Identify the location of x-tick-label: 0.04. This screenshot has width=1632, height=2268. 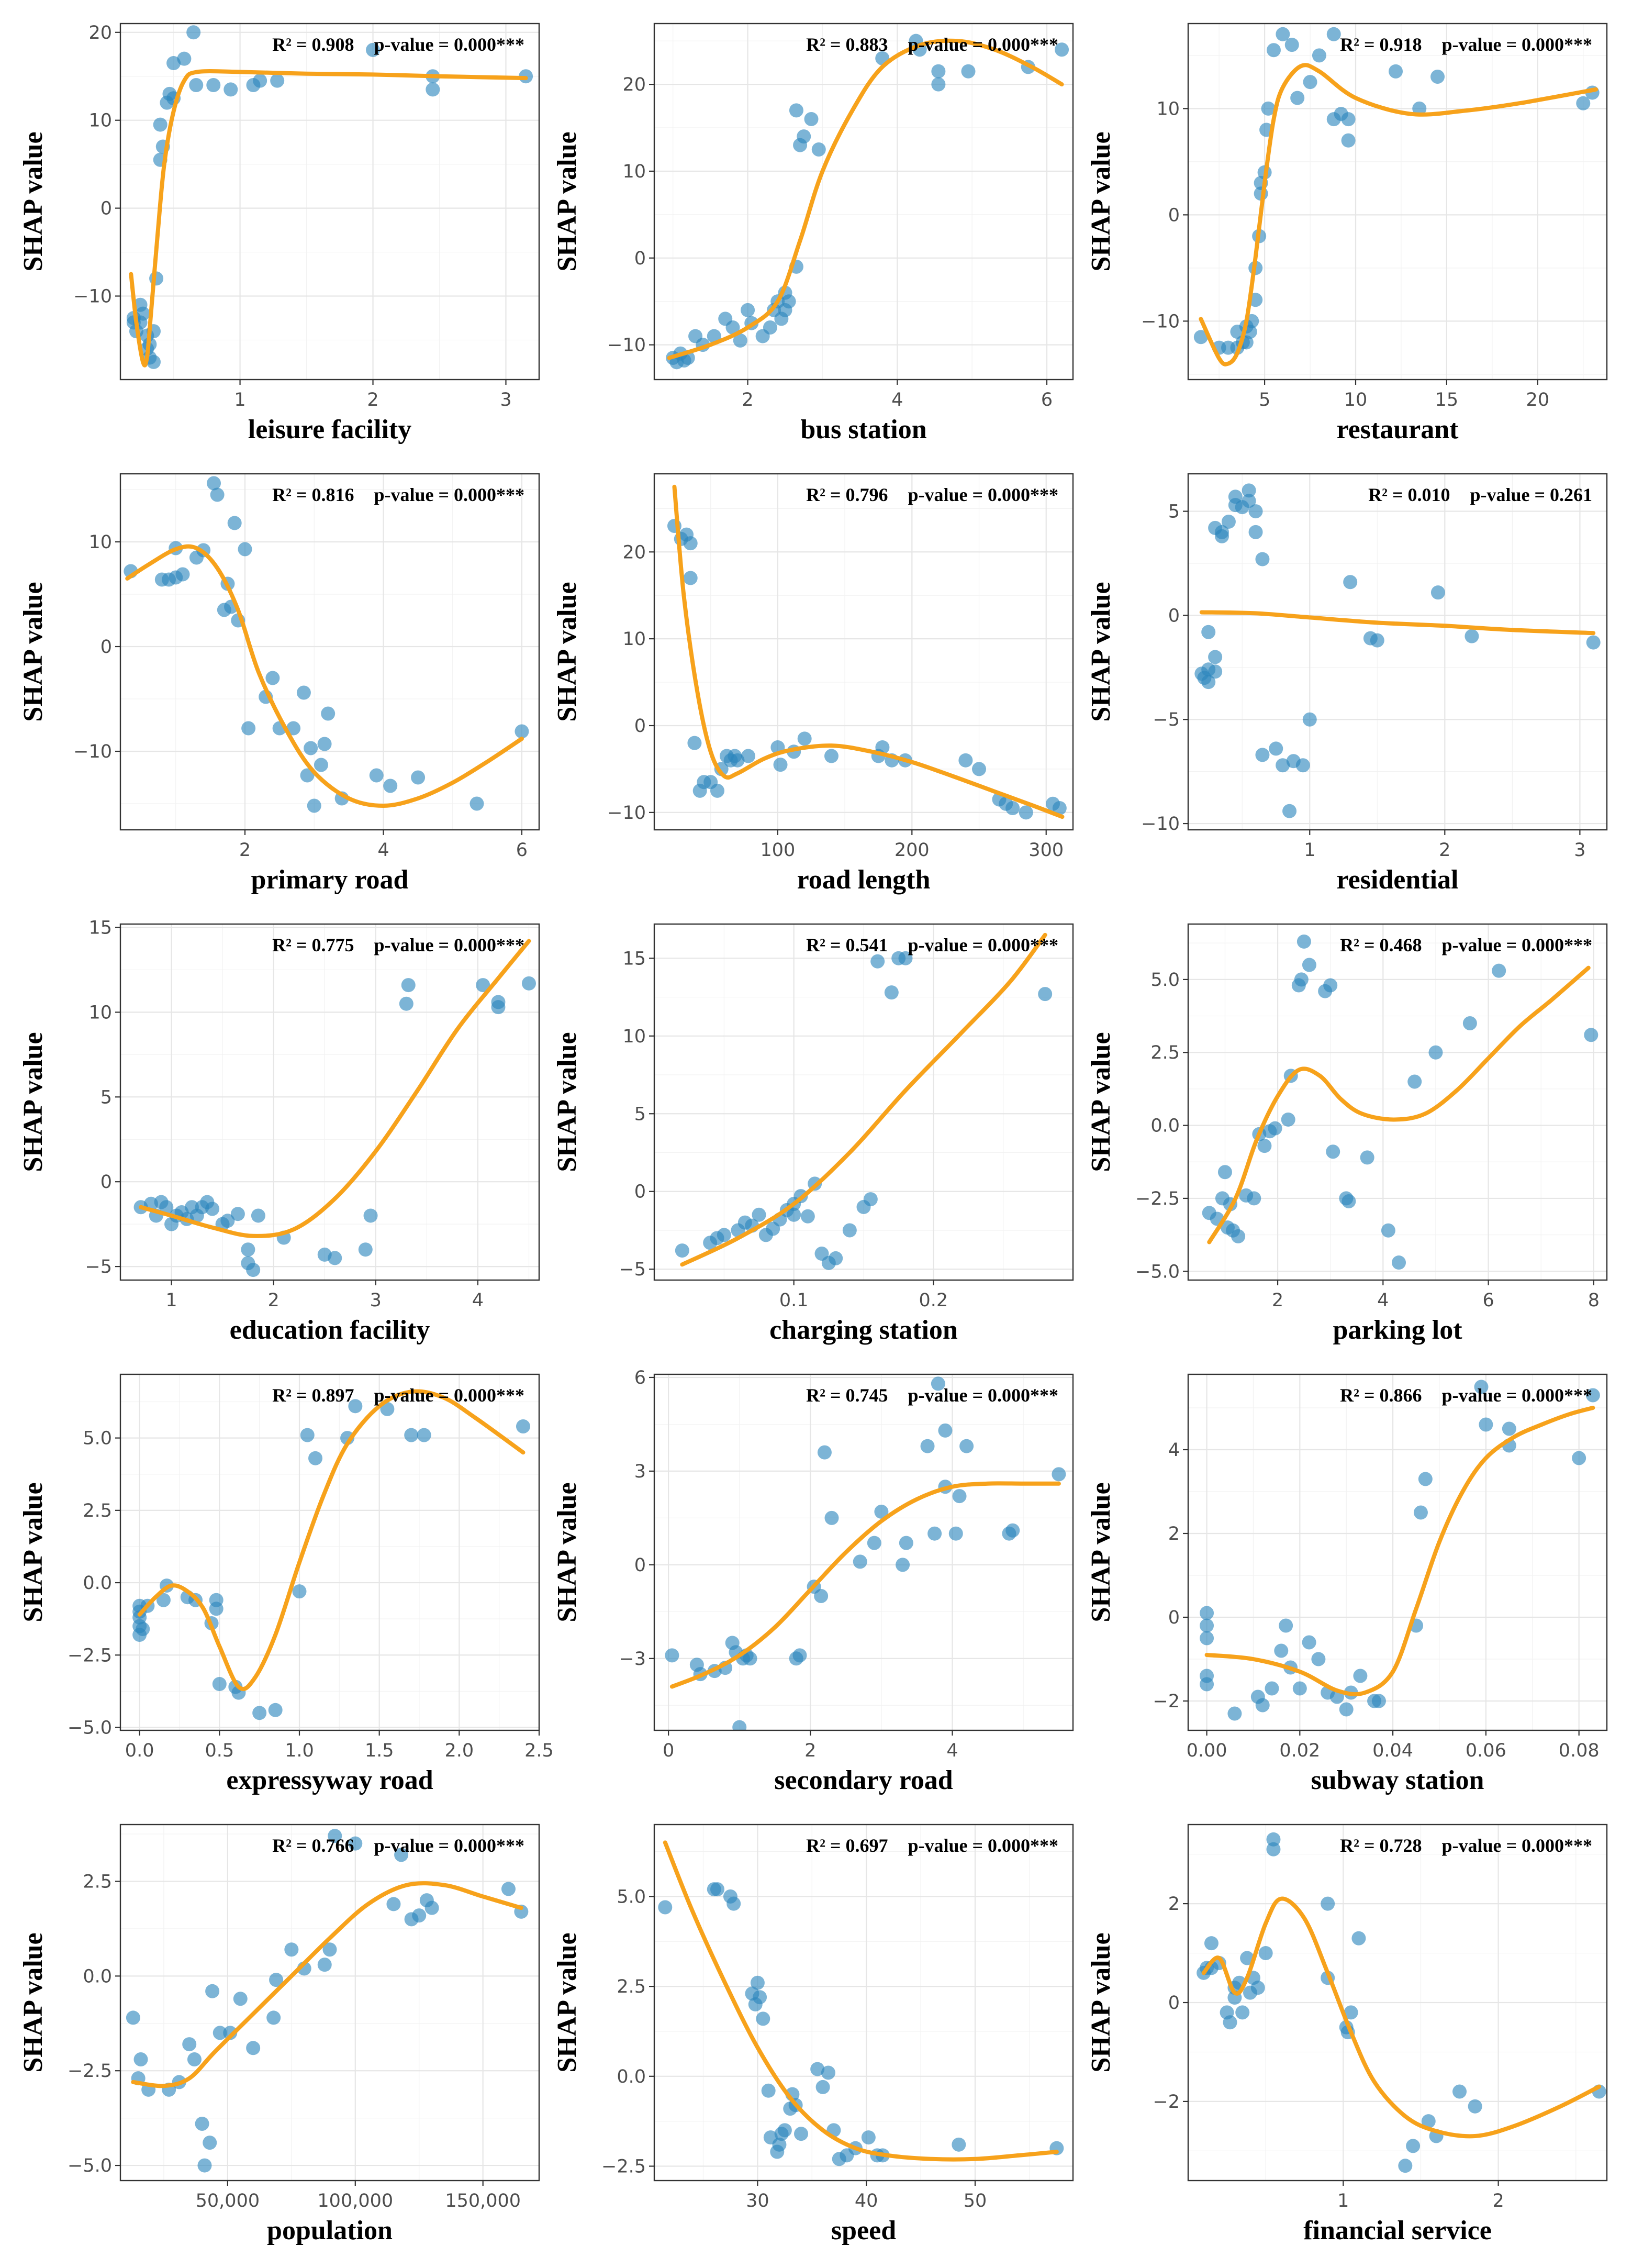
(1393, 1750).